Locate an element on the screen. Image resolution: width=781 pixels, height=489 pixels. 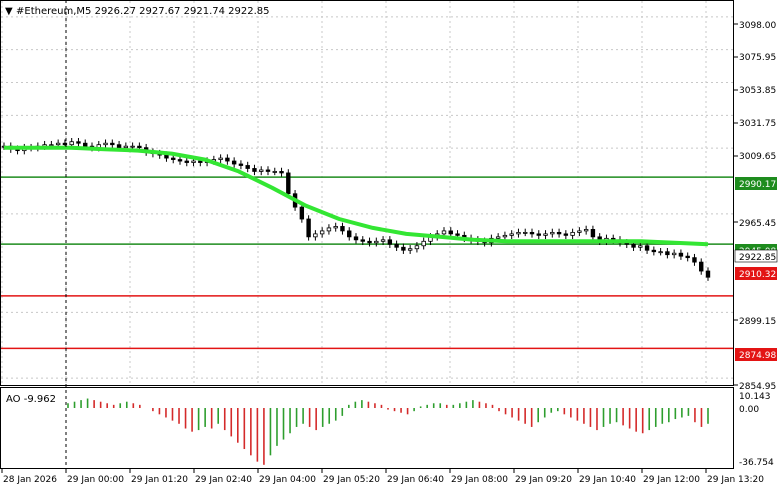
level-tag-2990: 2990.17 is located at coordinates (756, 183).